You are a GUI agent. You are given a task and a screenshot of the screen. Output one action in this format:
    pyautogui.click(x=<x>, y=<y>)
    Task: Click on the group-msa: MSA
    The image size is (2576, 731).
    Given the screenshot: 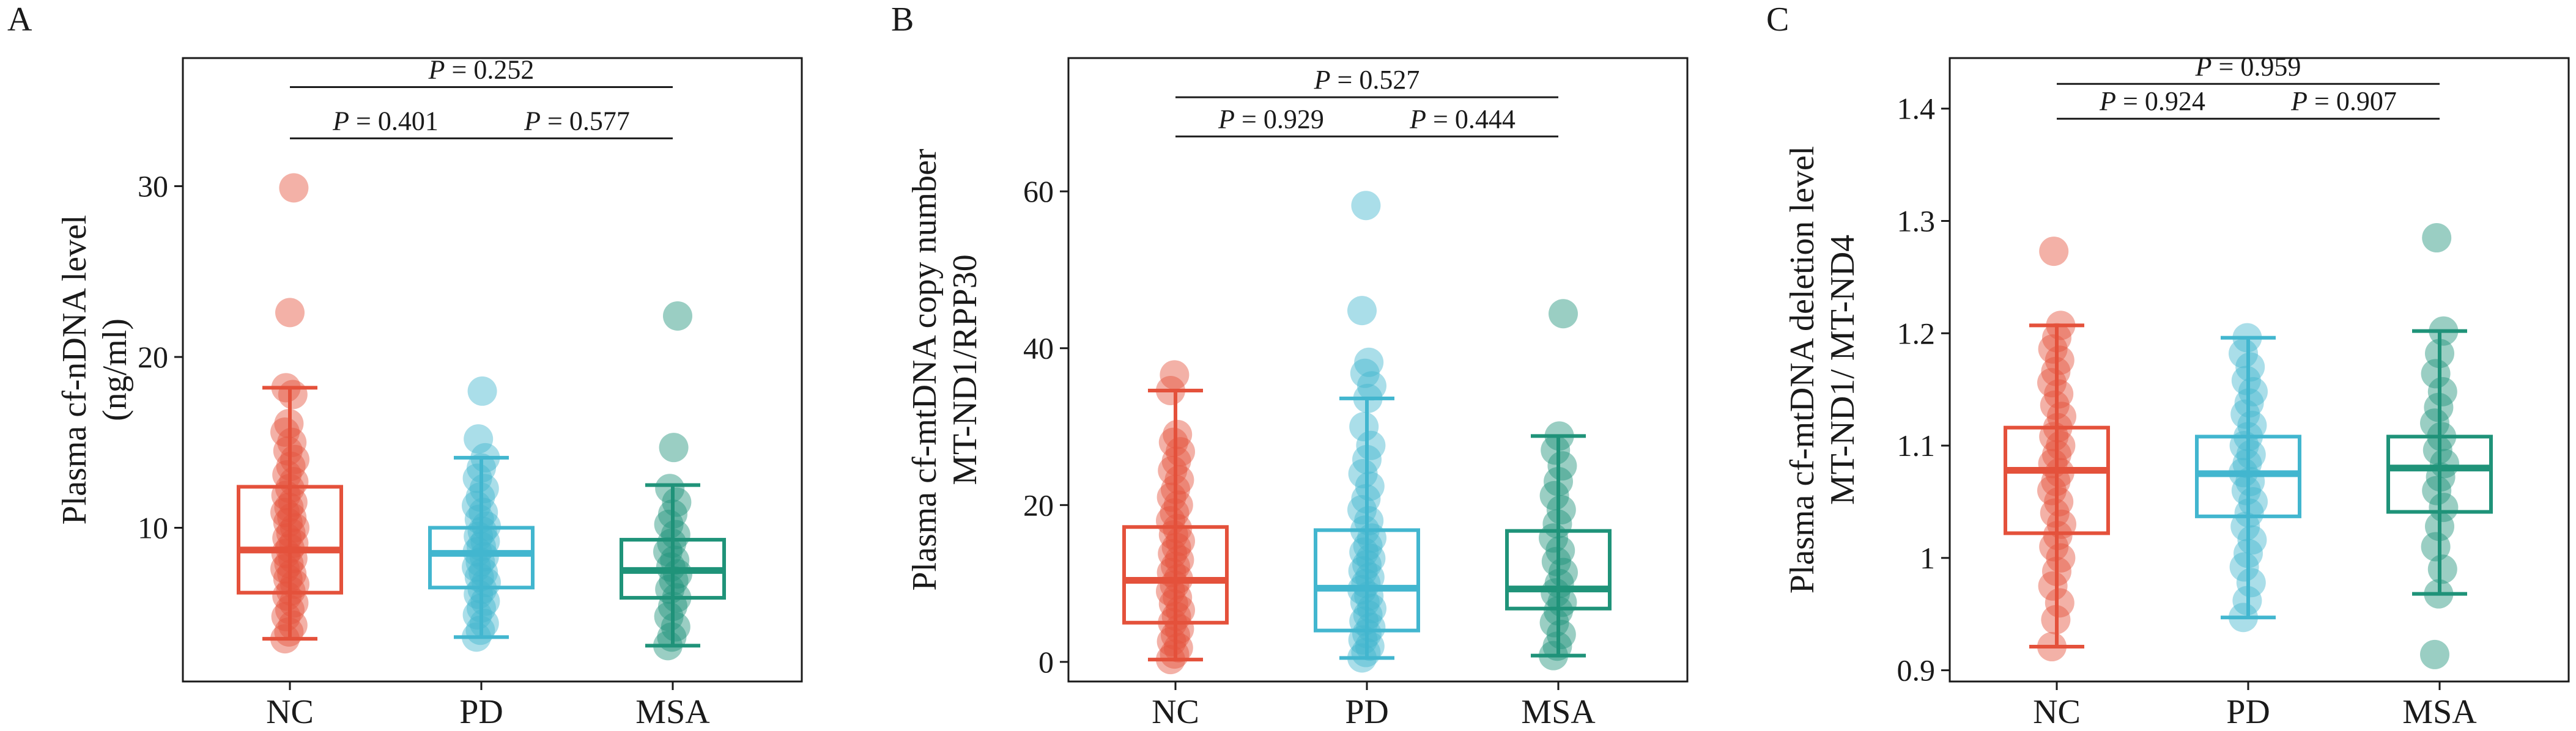 What is the action you would take?
    pyautogui.click(x=2439, y=477)
    